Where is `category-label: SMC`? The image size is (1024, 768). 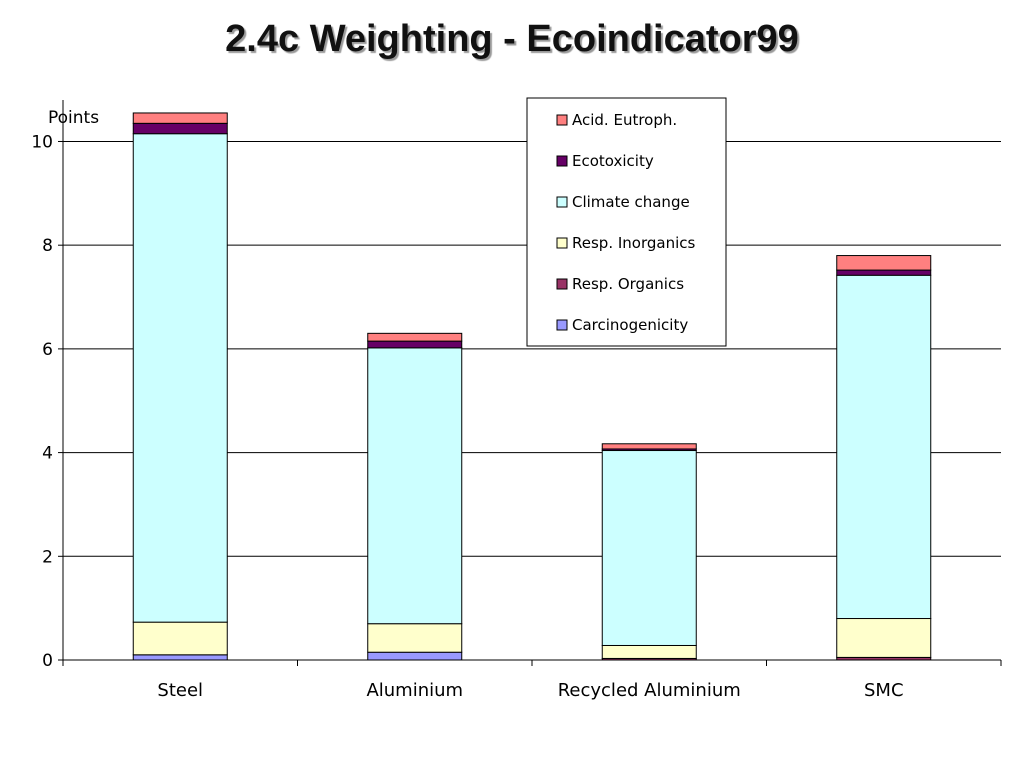
category-label: SMC is located at coordinates (884, 690).